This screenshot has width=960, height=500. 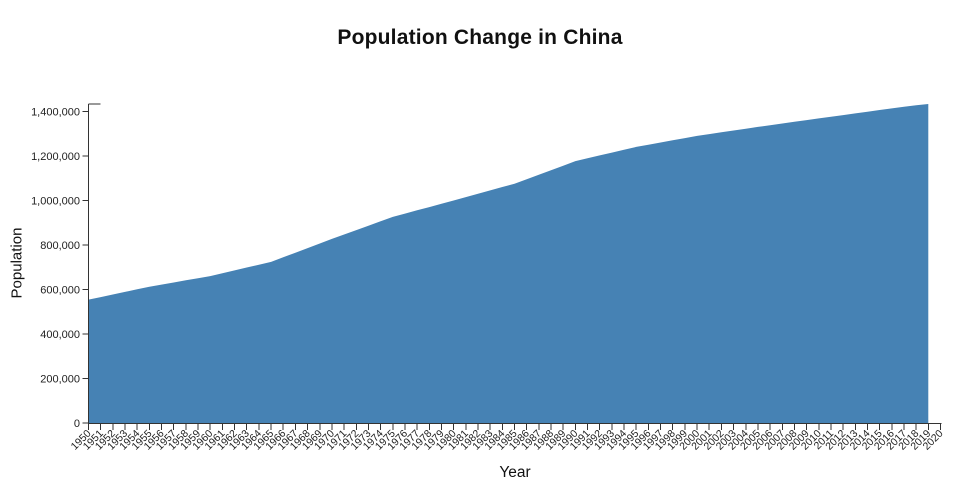 What do you see at coordinates (60, 246) in the screenshot?
I see `y-tick-label: 800,000` at bounding box center [60, 246].